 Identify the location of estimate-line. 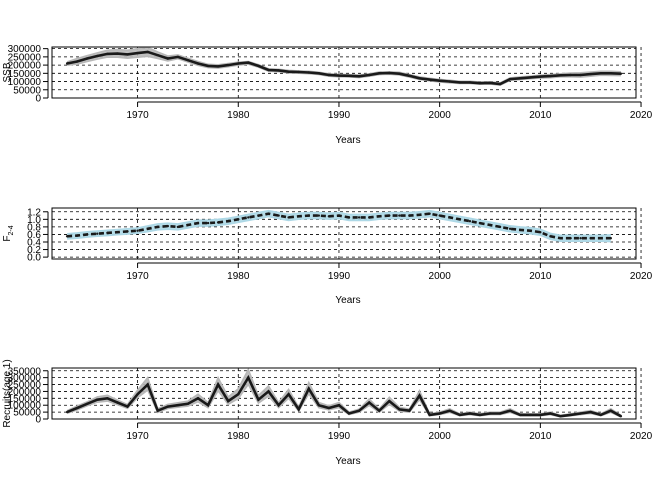
(344, 396).